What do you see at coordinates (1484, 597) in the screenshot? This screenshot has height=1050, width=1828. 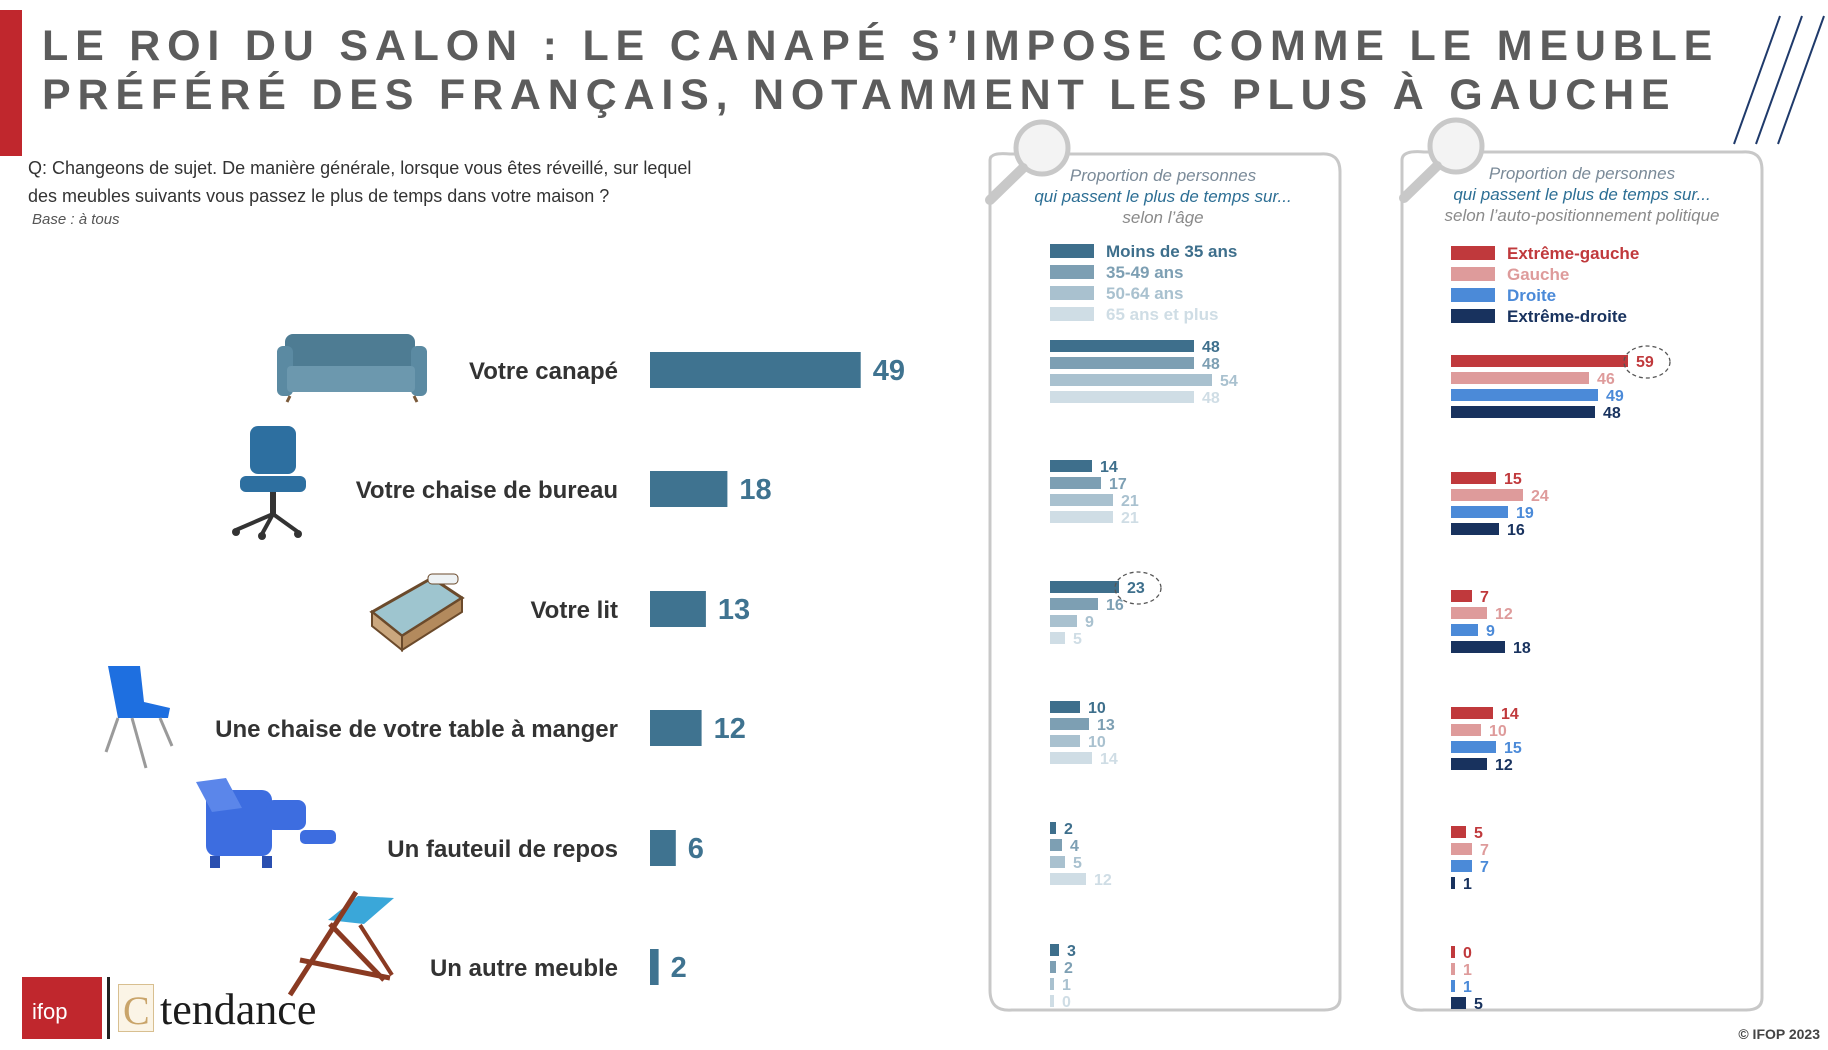 I see `breakdown-bar-value: 7` at bounding box center [1484, 597].